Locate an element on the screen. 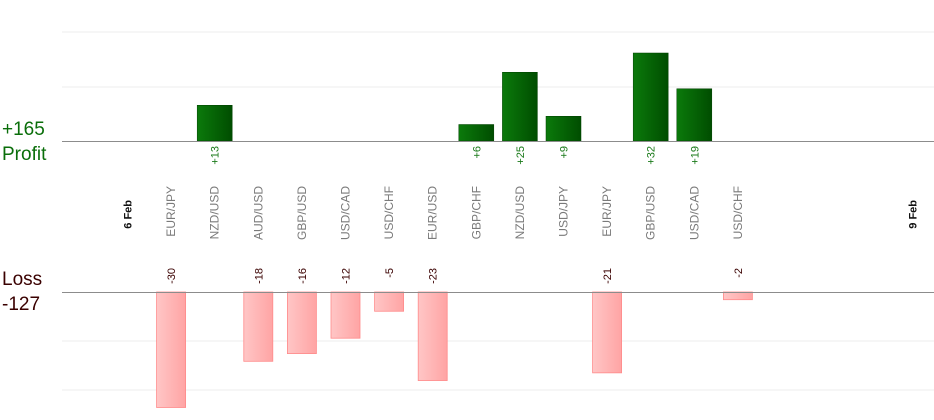 The width and height of the screenshot is (934, 420). loss-value-label: -21 is located at coordinates (608, 276).